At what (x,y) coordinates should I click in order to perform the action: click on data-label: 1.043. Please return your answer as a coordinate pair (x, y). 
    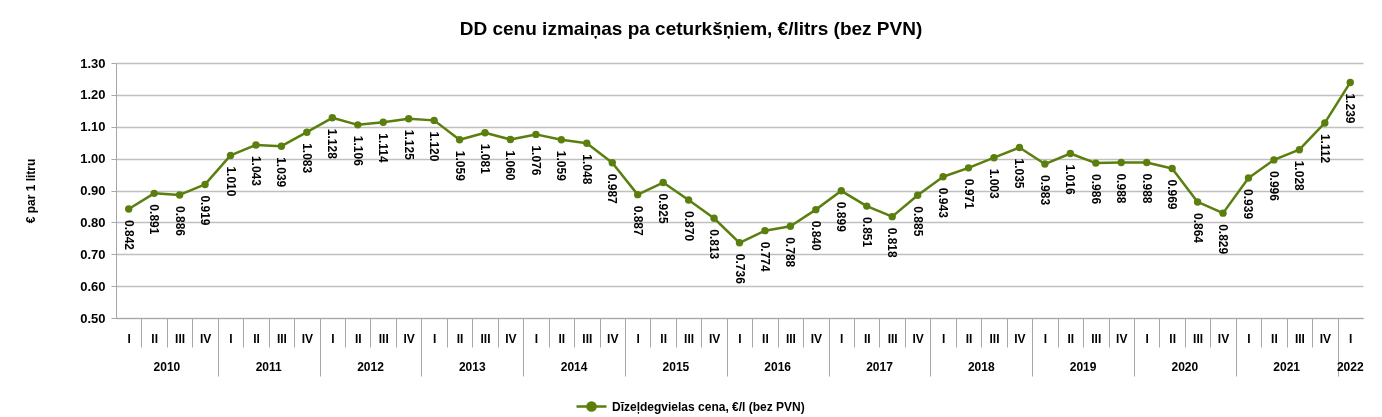
    Looking at the image, I should click on (255, 171).